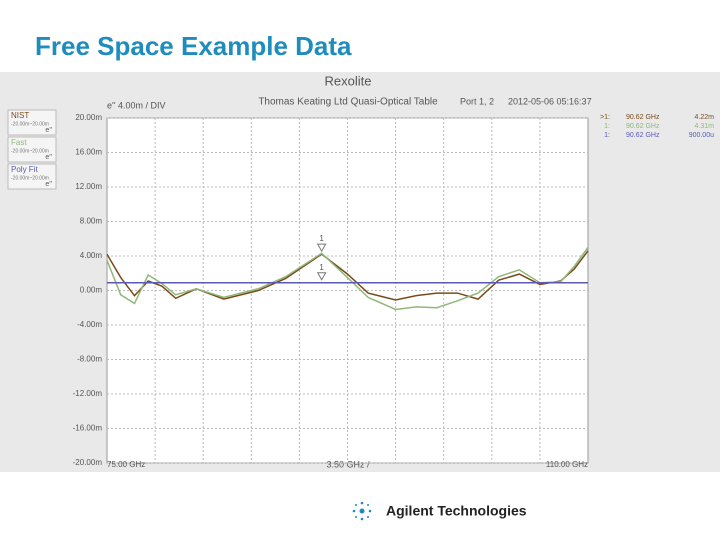 The image size is (720, 540). I want to click on y-tick-label: 16.00m, so click(88, 152).